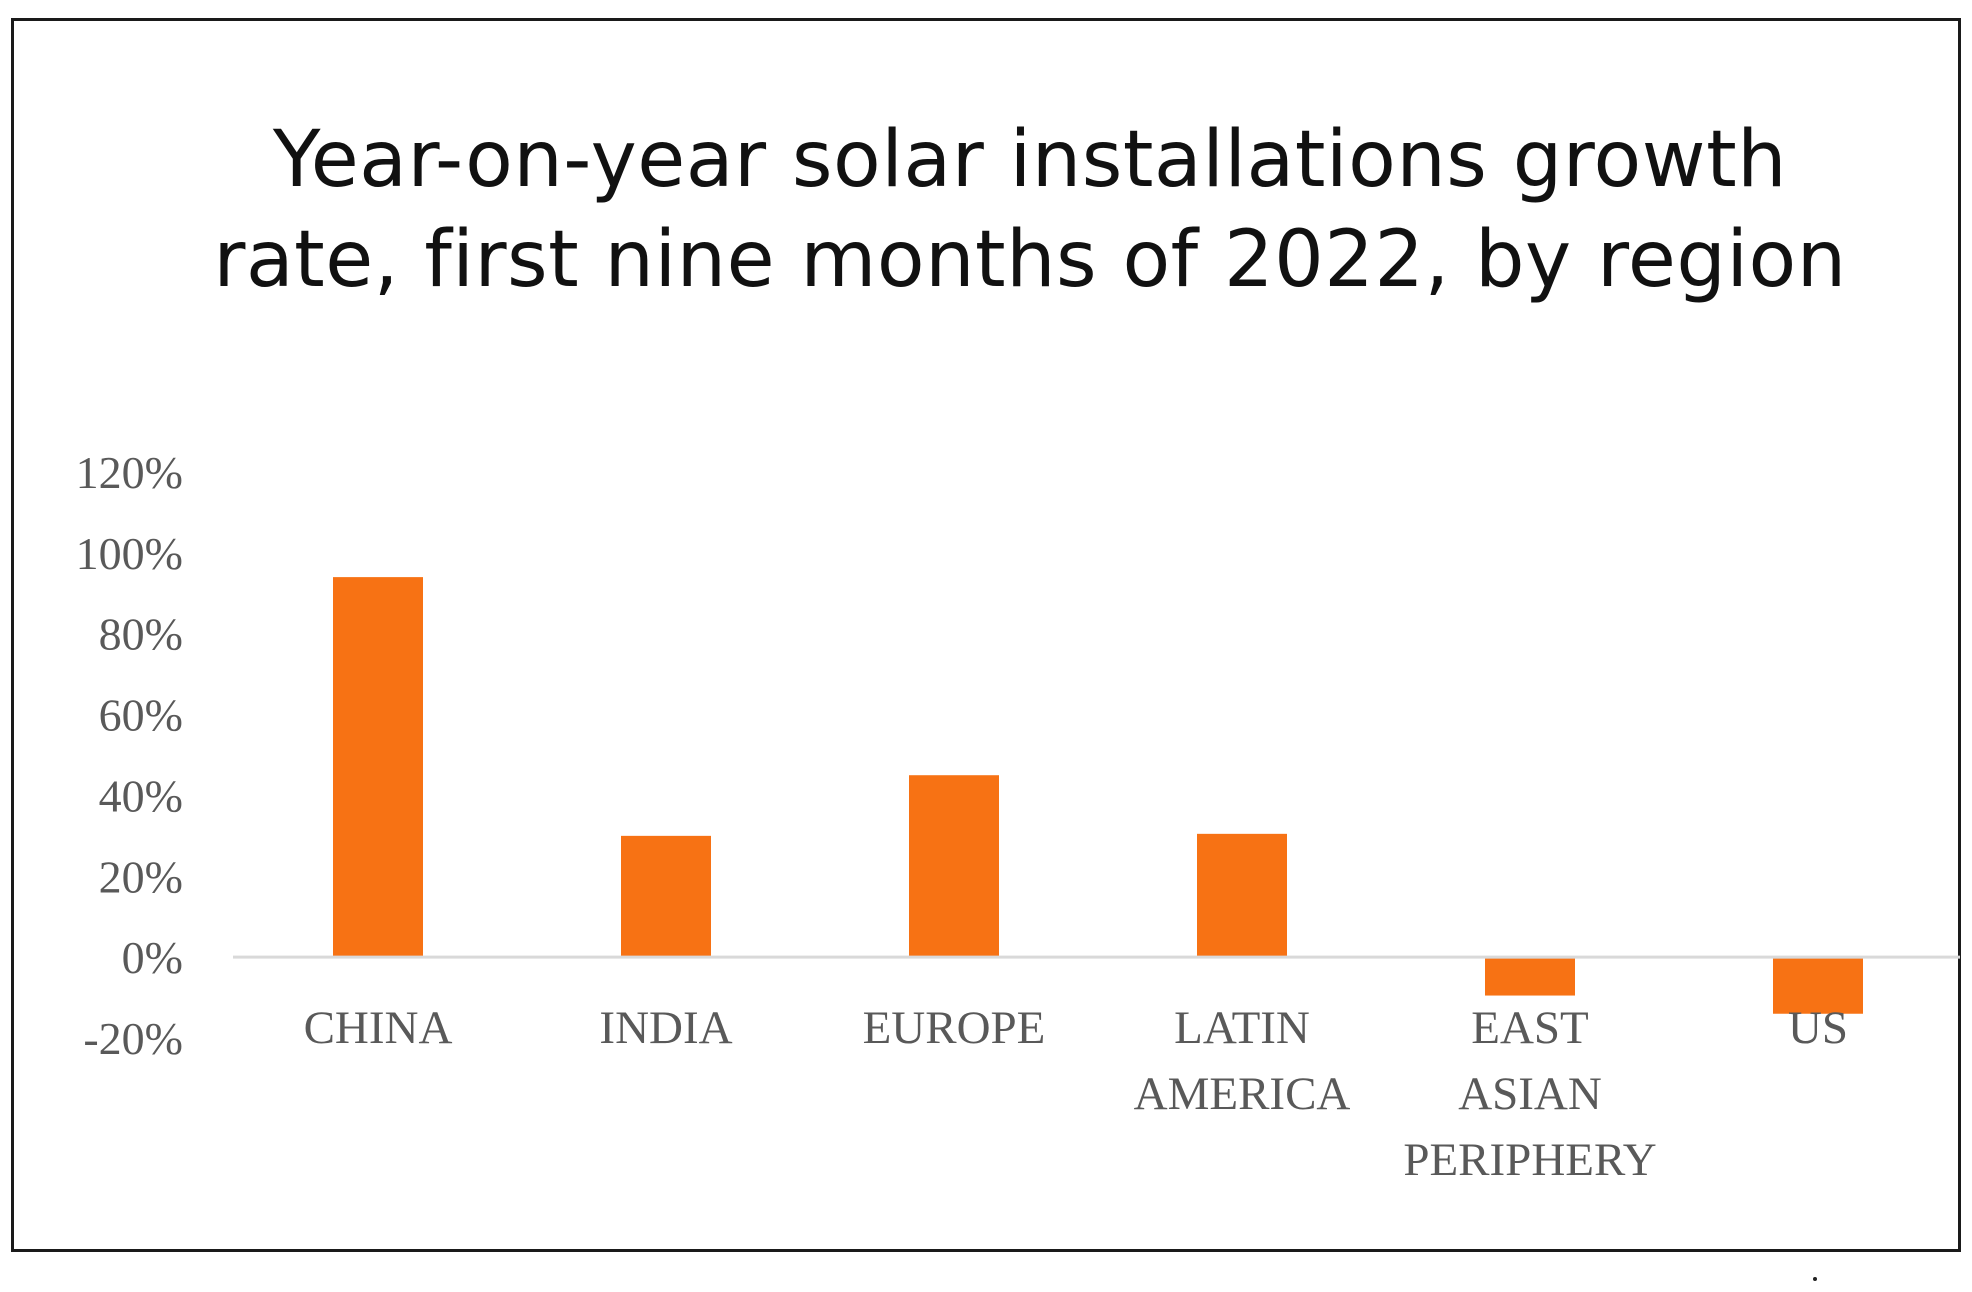  I want to click on x-tick-label: EUROPE, so click(954, 1028).